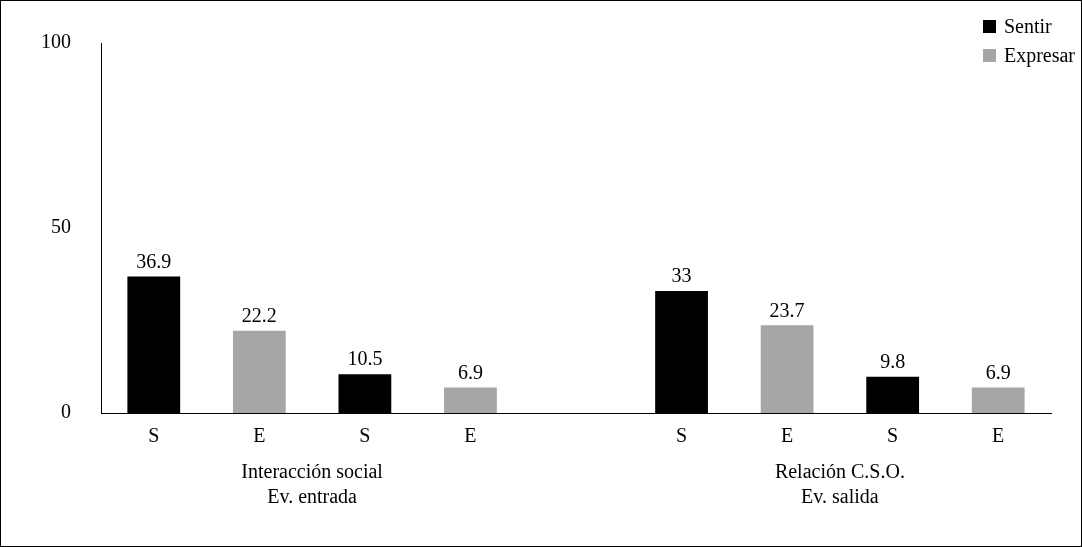 The height and width of the screenshot is (547, 1082). What do you see at coordinates (893, 360) in the screenshot?
I see `data-label: 9.8` at bounding box center [893, 360].